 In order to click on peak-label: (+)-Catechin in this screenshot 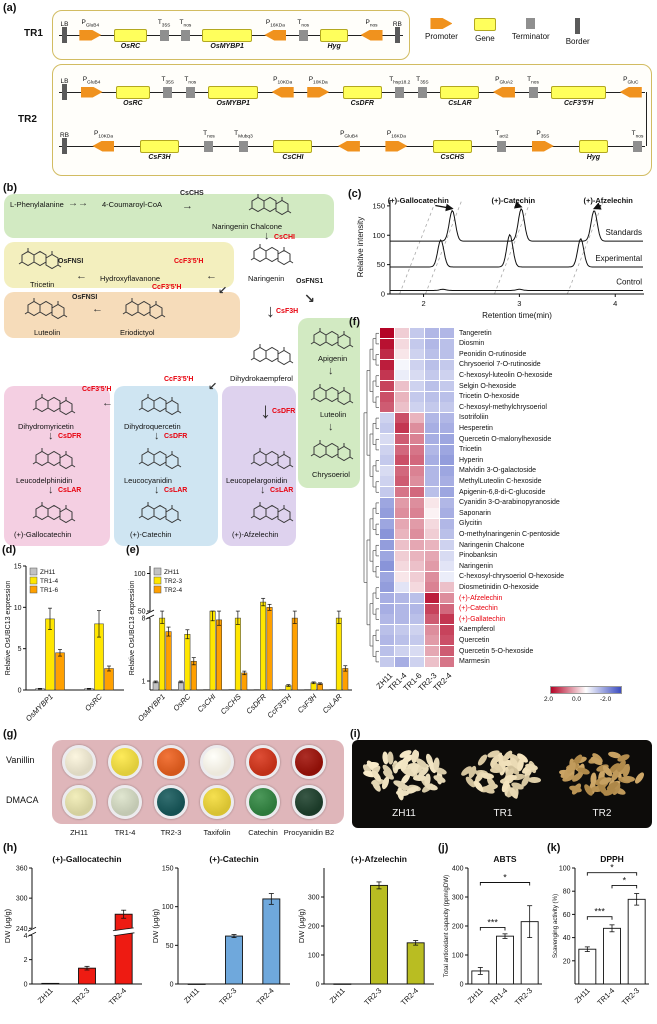, I will do `click(514, 200)`.